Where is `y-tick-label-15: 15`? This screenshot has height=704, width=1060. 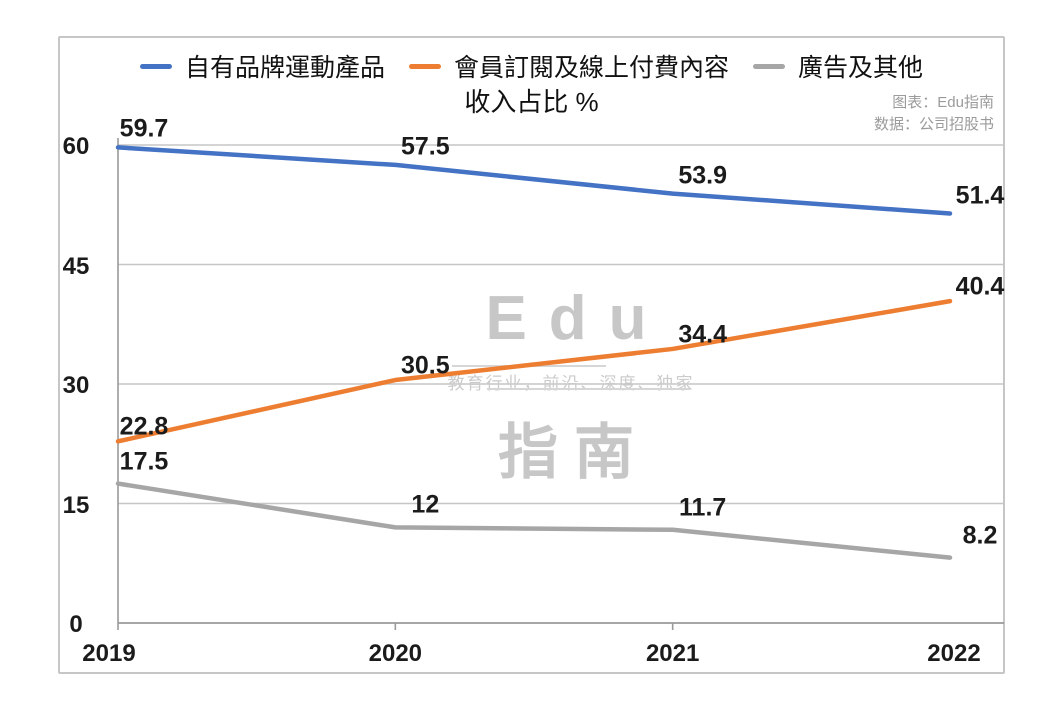
y-tick-label-15: 15 is located at coordinates (76, 505).